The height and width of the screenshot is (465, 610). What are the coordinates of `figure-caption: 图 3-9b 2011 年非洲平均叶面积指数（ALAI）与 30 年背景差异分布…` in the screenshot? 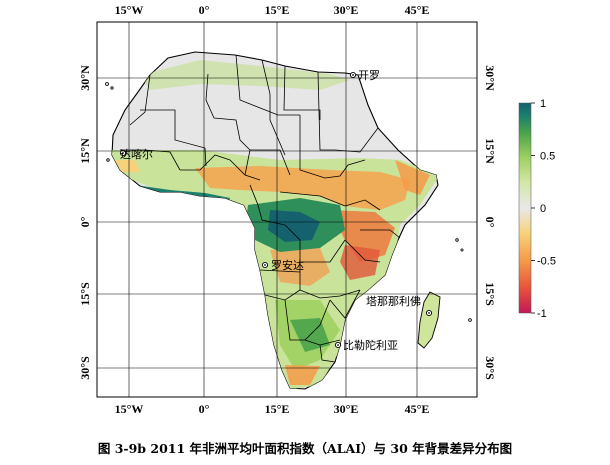 It's located at (305, 448).